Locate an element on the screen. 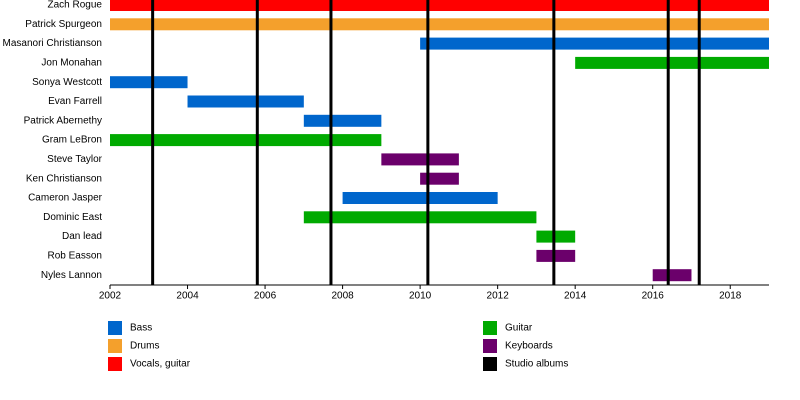 The height and width of the screenshot is (400, 800). legend-label: Studio albums is located at coordinates (536, 364).